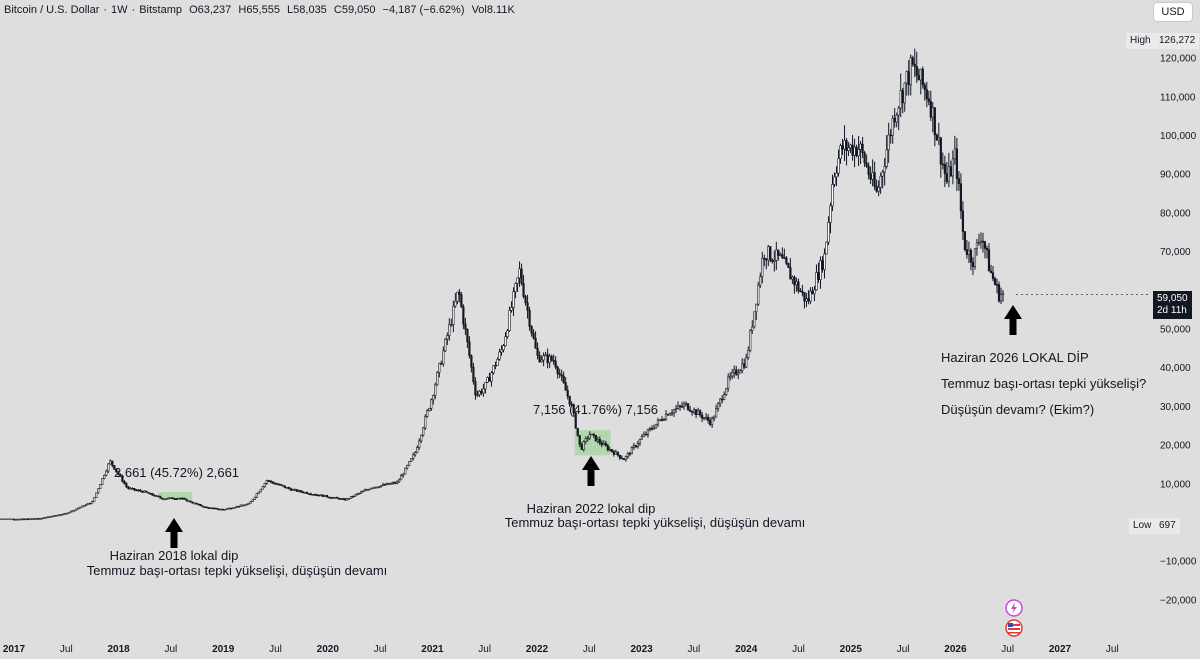 This screenshot has height=659, width=1200. I want to click on interval: 1W, so click(119, 10).